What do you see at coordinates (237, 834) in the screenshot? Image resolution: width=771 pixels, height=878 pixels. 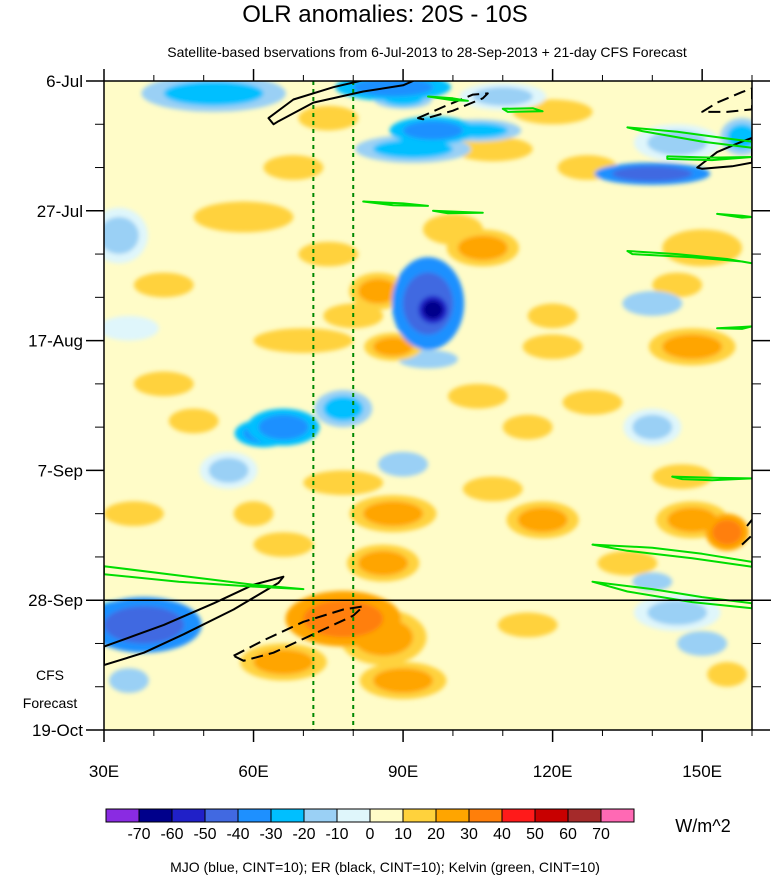 I see `colorbar-label: -40` at bounding box center [237, 834].